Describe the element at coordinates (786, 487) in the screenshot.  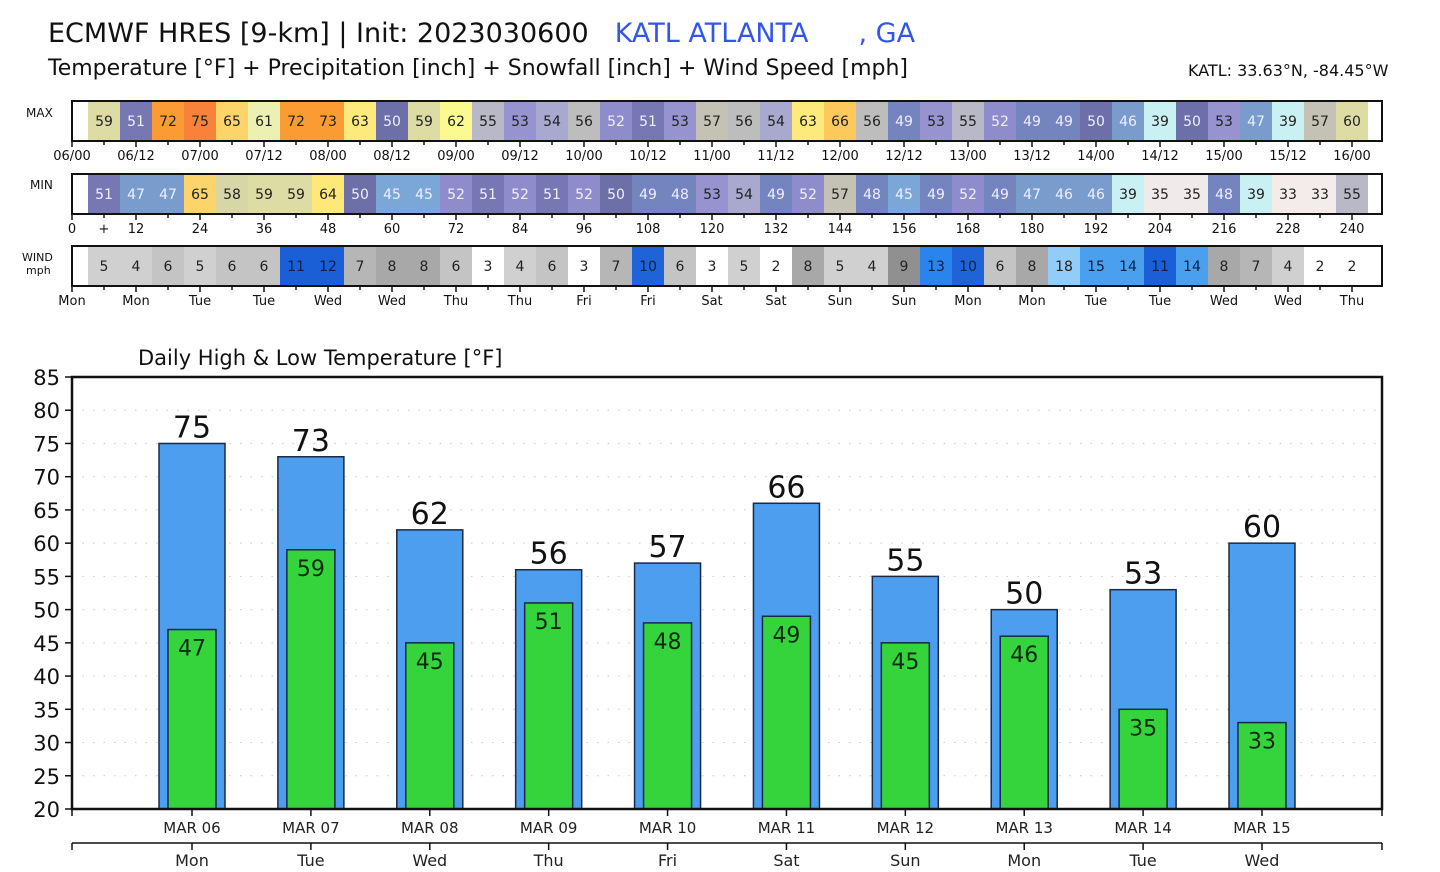
I see `high-temp-label: 66` at that location.